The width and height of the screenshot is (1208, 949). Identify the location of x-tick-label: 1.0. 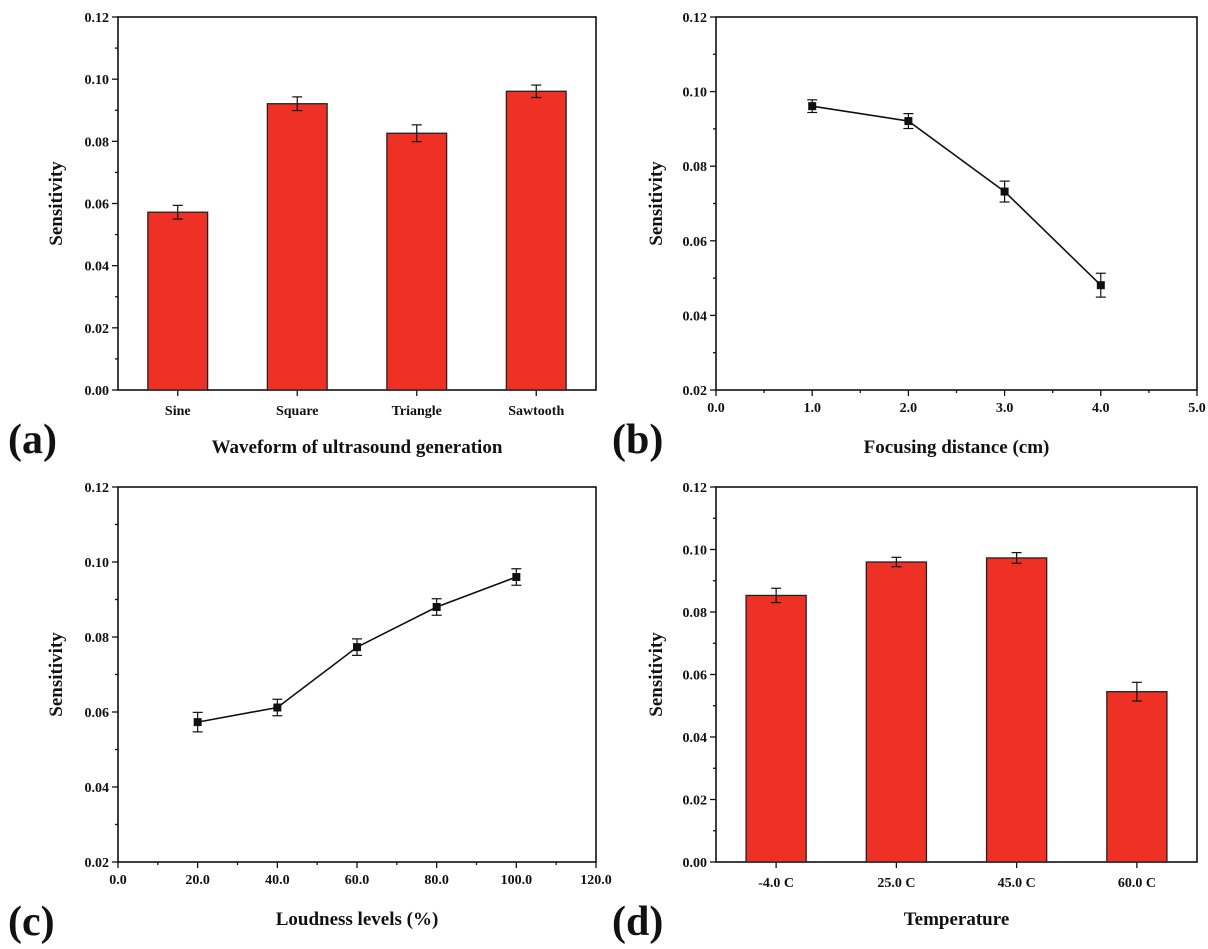
(812, 408).